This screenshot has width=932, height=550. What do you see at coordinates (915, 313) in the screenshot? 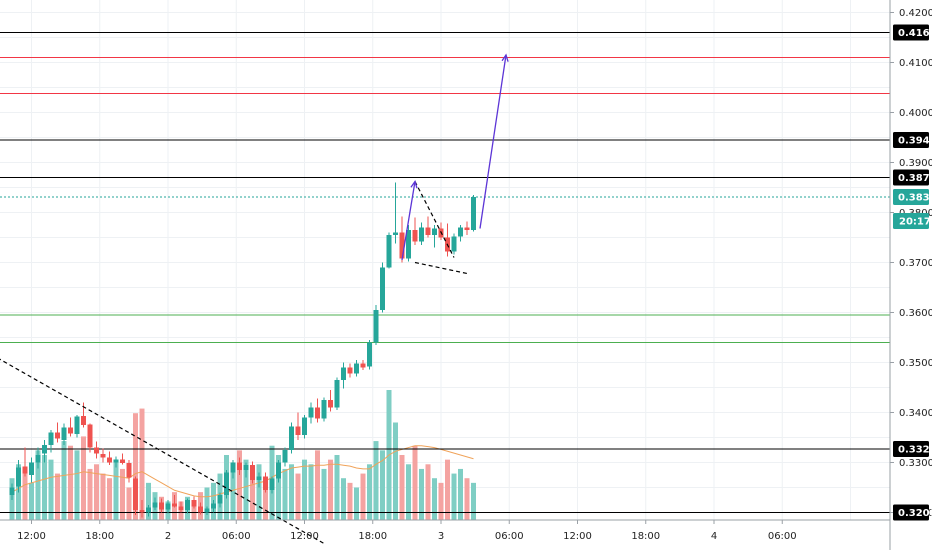
I see `price-axis-label: 0.3600` at bounding box center [915, 313].